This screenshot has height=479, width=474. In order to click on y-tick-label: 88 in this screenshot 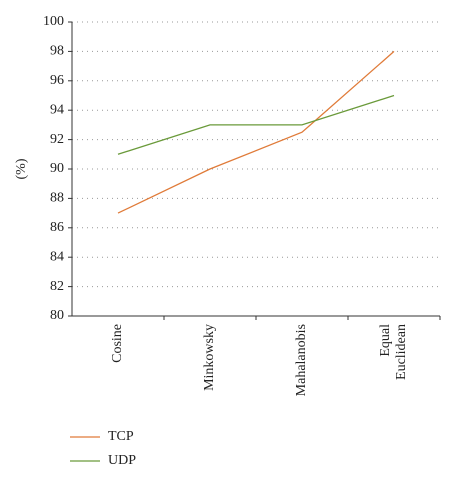, I will do `click(57, 198)`.